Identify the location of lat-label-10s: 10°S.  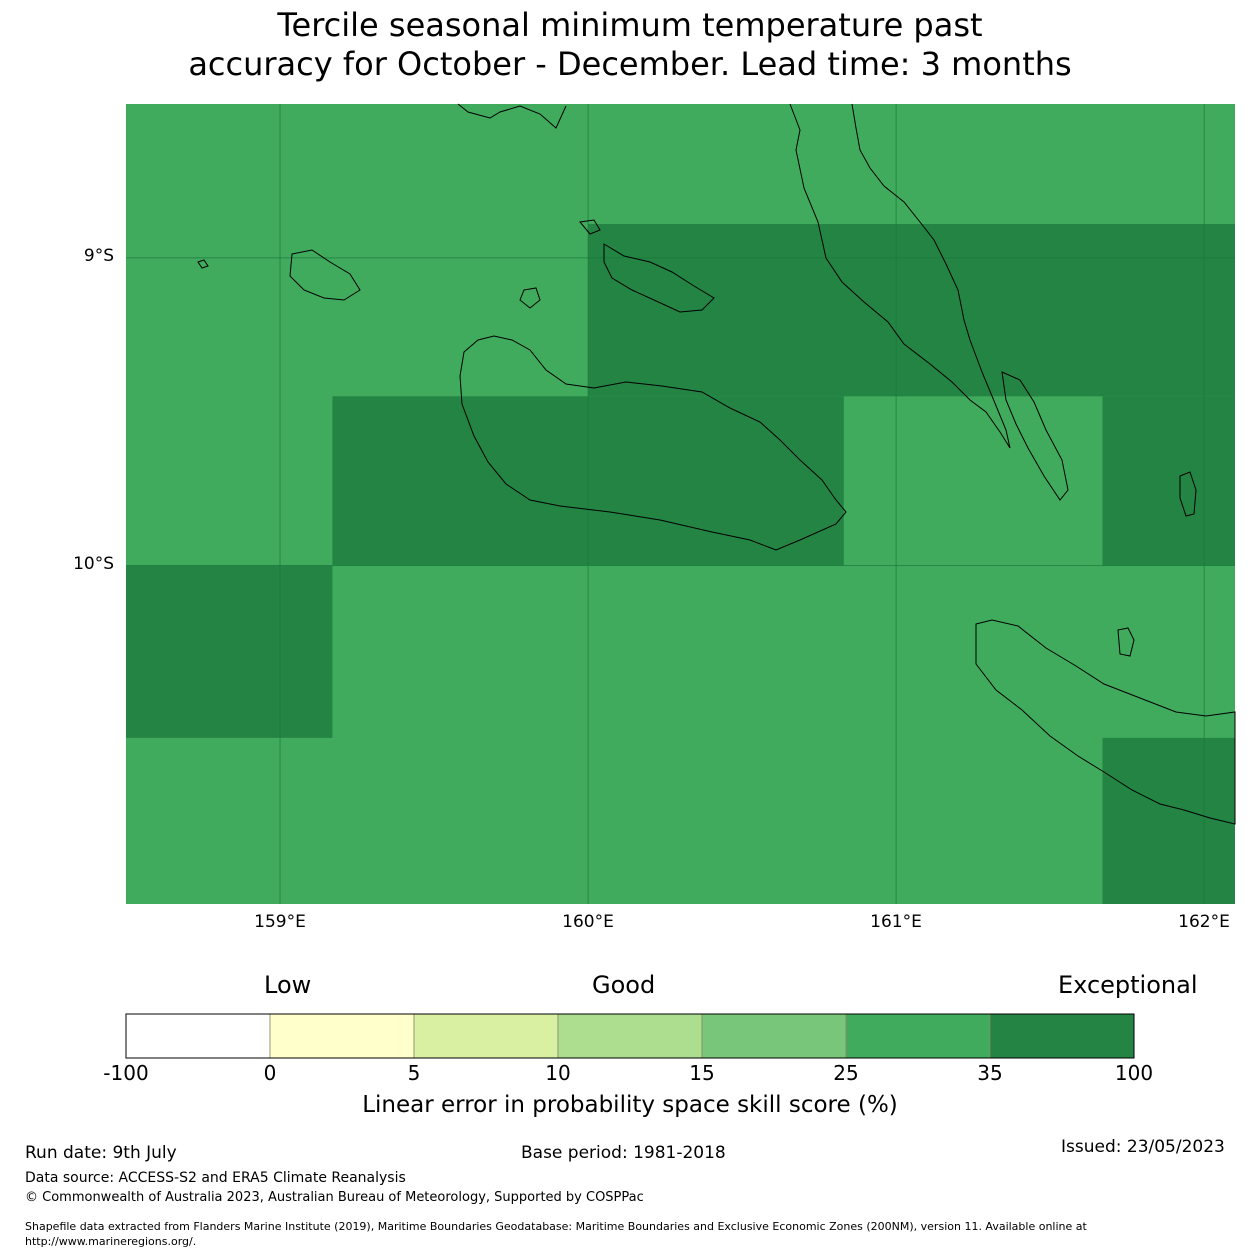
(93, 564).